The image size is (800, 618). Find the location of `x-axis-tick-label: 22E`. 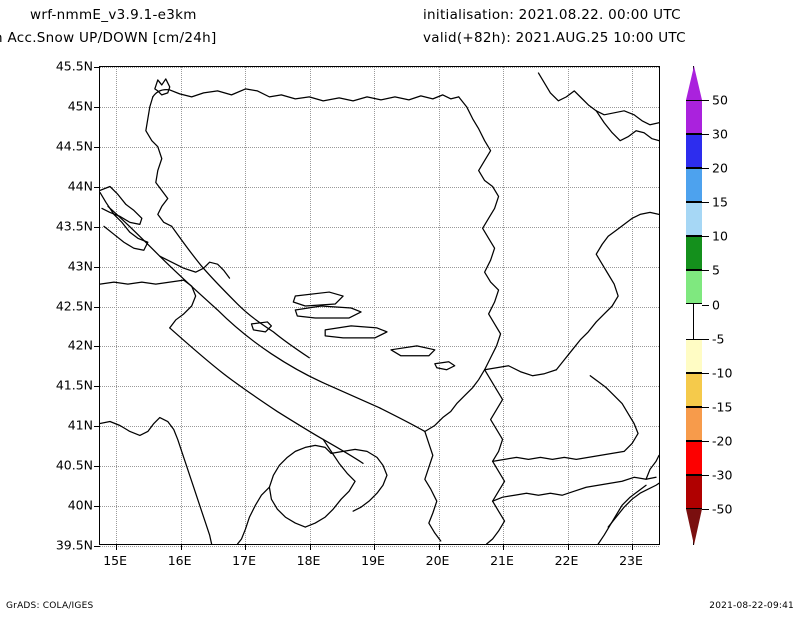

x-axis-tick-label: 22E is located at coordinates (566, 560).